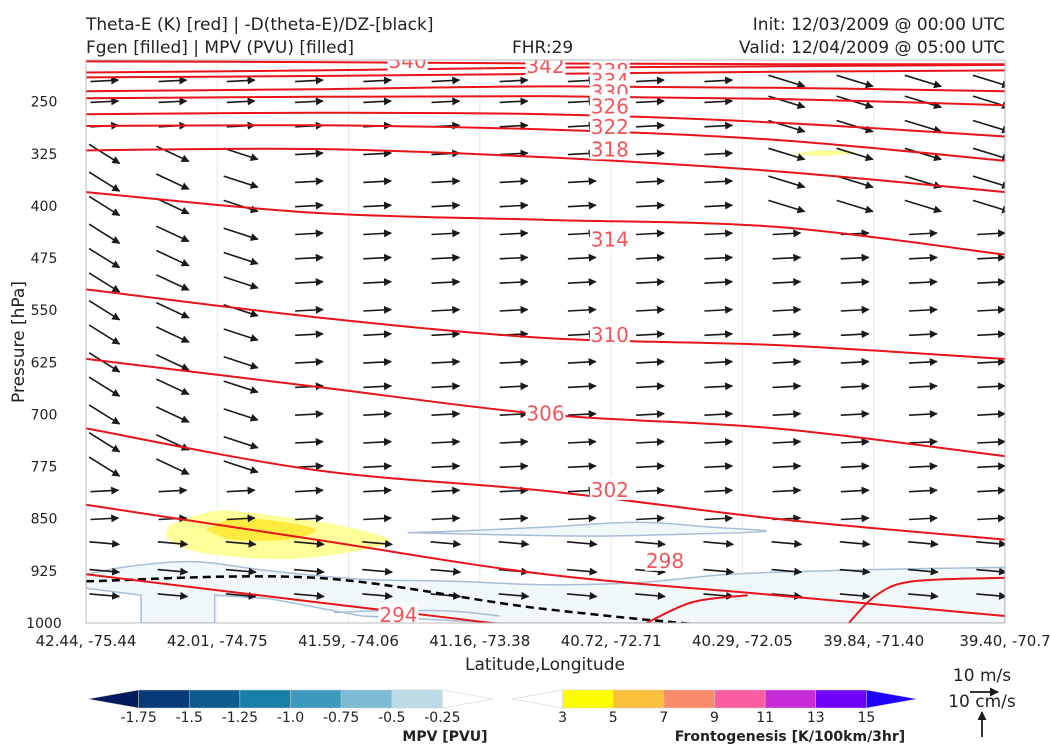  What do you see at coordinates (44, 311) in the screenshot?
I see `y-tick-label: 550` at bounding box center [44, 311].